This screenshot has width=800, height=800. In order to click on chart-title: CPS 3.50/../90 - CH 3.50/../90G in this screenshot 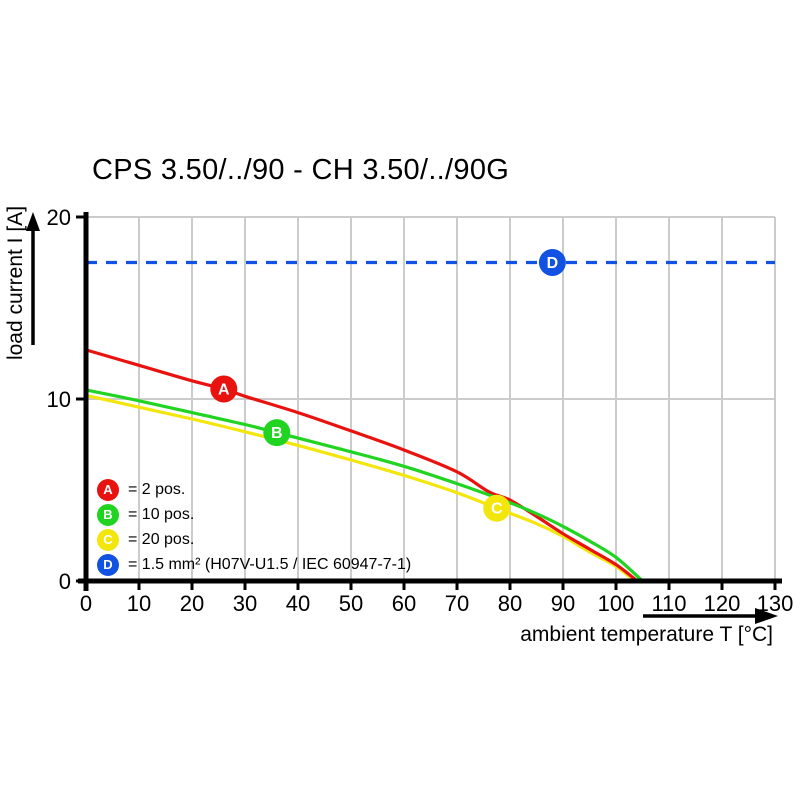, I will do `click(301, 170)`.